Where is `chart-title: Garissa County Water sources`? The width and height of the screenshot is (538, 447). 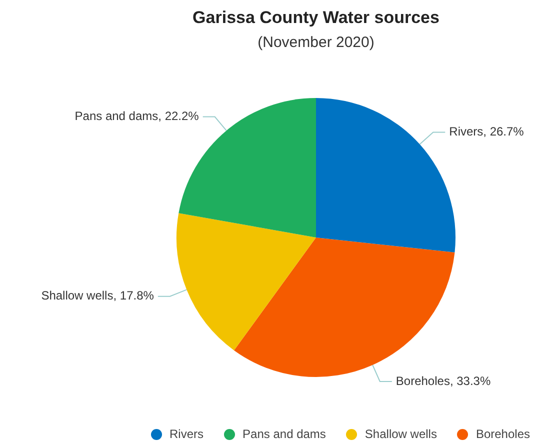 chart-title: Garissa County Water sources is located at coordinates (316, 18).